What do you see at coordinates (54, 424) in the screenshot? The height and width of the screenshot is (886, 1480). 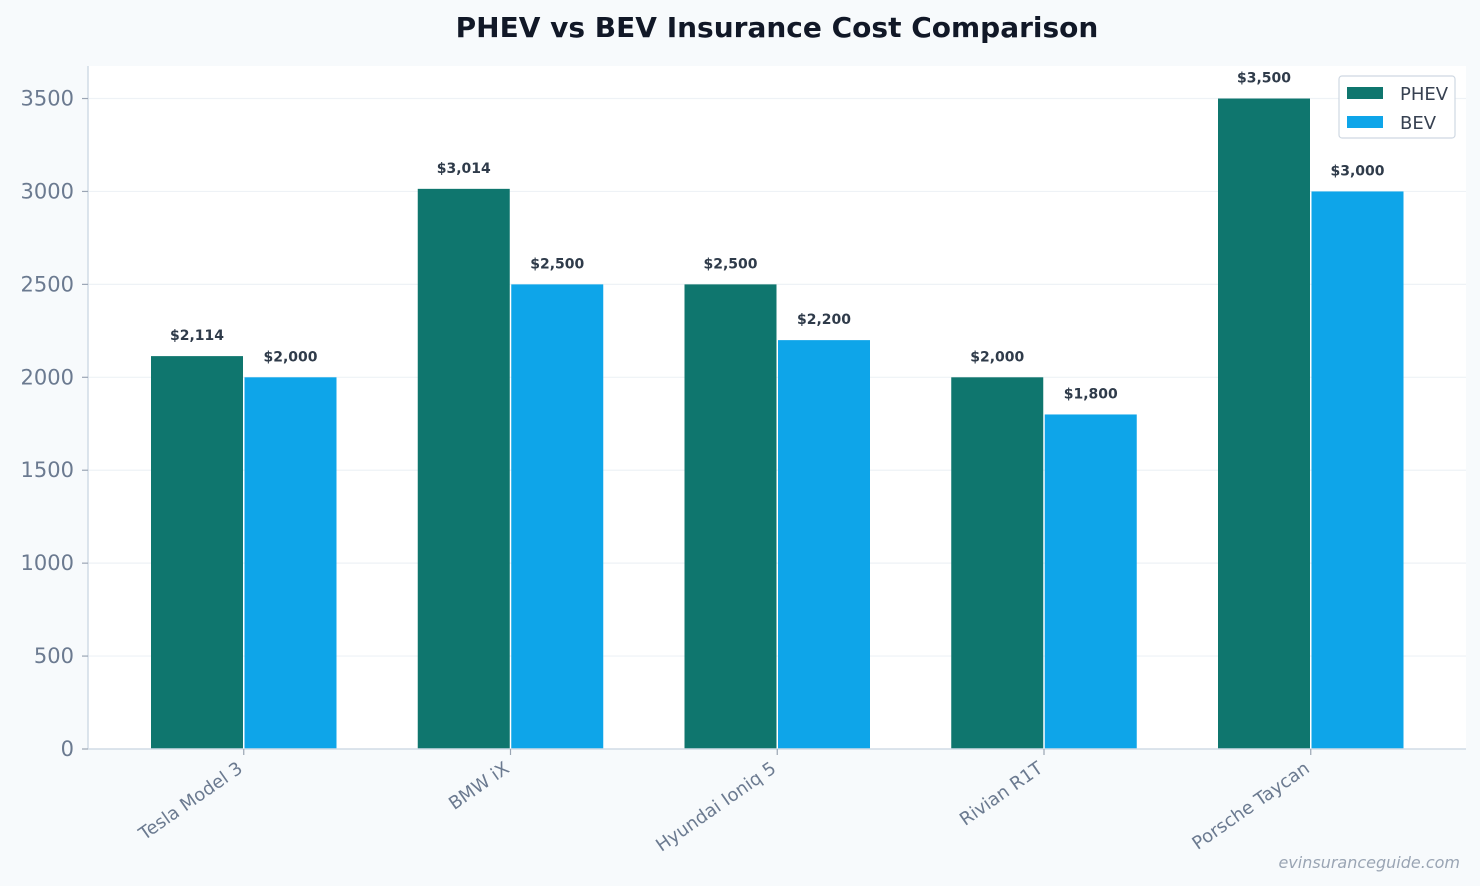 I see `y-ticks: 0 500 1000 1500 2000 2500 3000 3500` at bounding box center [54, 424].